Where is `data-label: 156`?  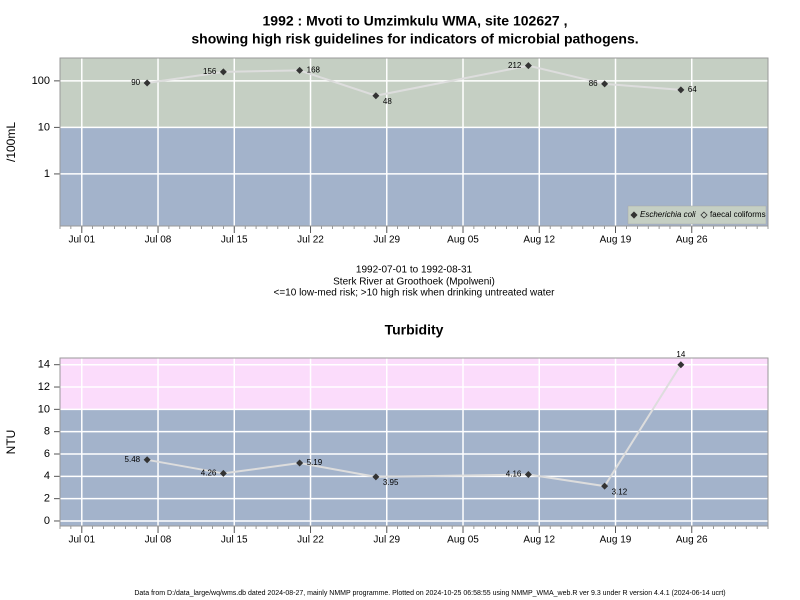
data-label: 156 is located at coordinates (210, 71).